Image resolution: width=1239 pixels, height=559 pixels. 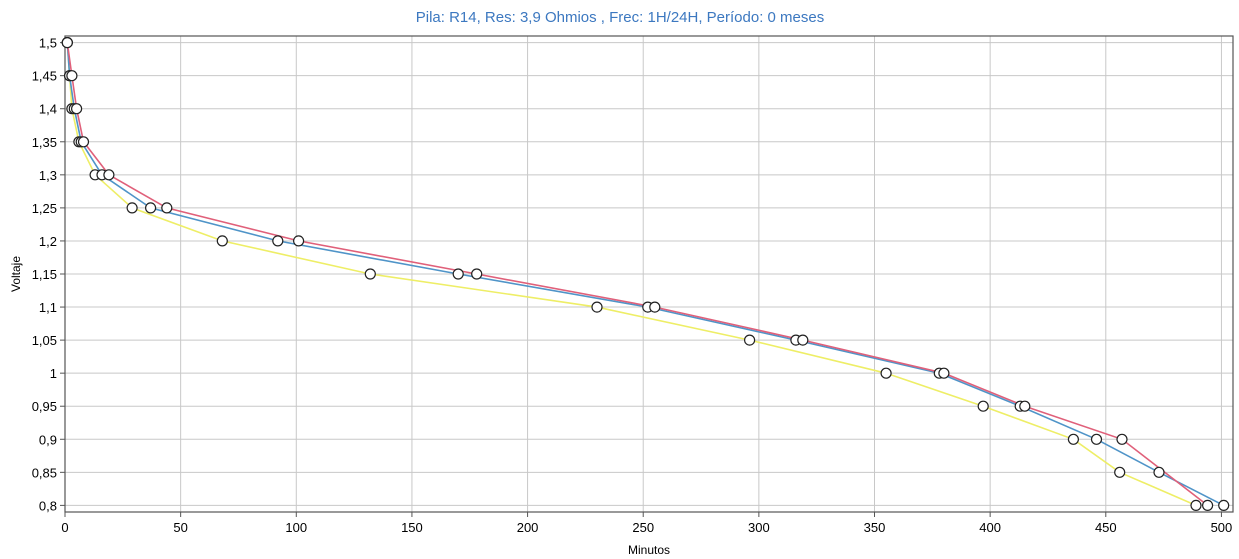 I want to click on y-tick-label: 1,3, so click(x=48, y=175).